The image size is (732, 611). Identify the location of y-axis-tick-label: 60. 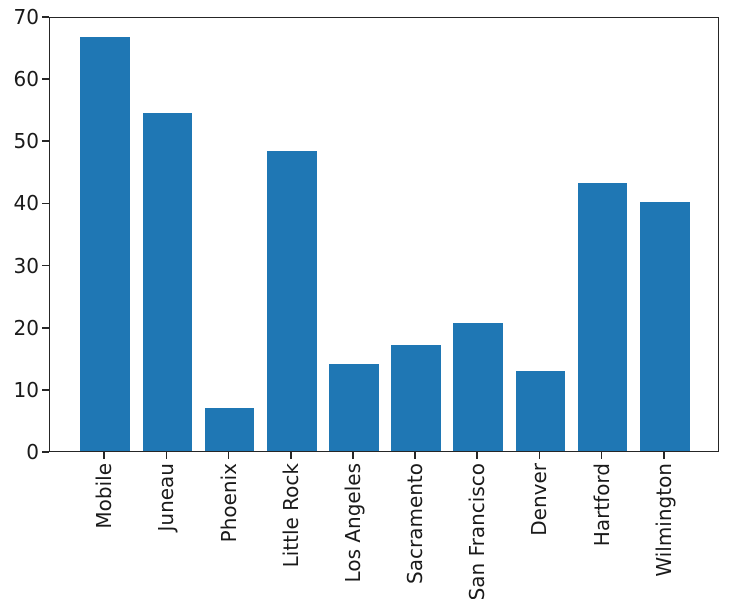
(26, 79).